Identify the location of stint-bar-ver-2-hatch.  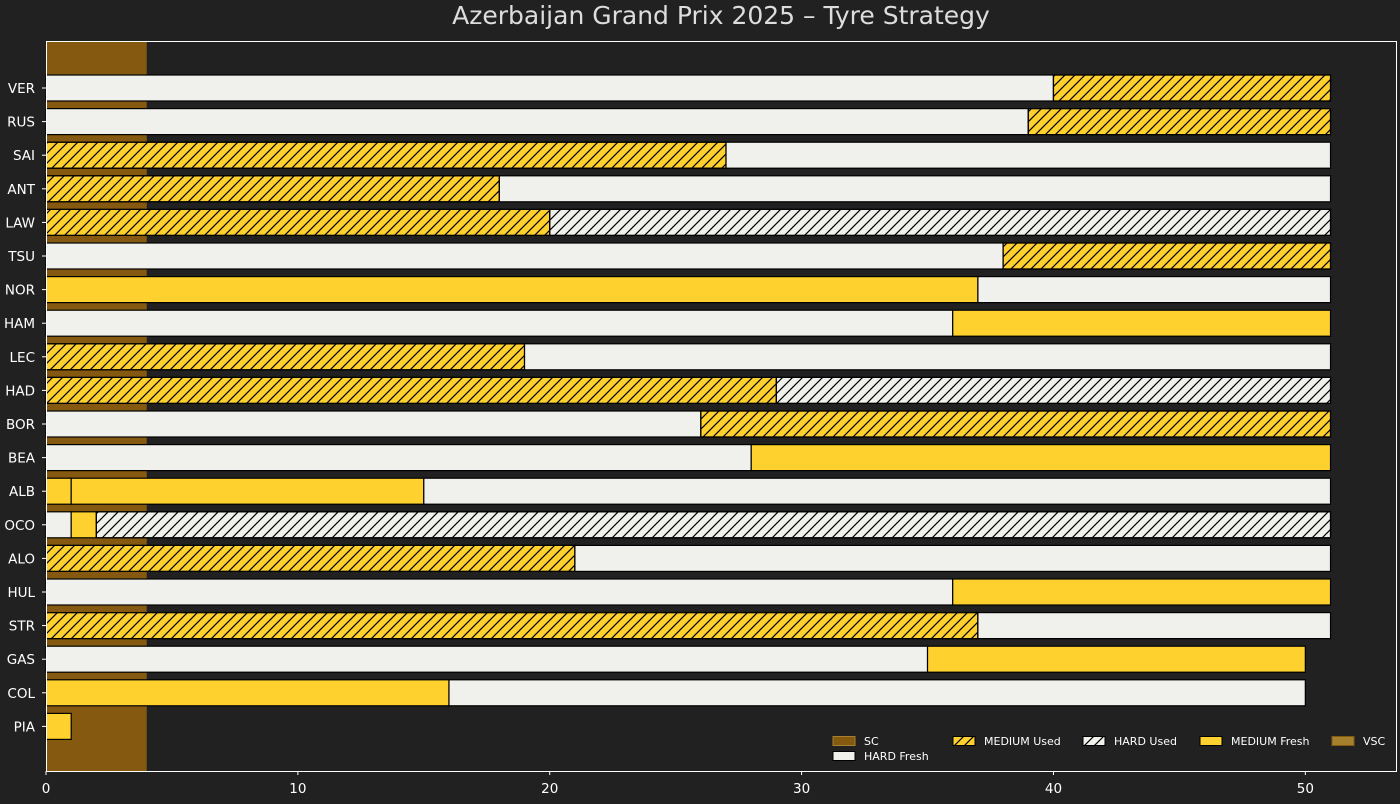
(1192, 88).